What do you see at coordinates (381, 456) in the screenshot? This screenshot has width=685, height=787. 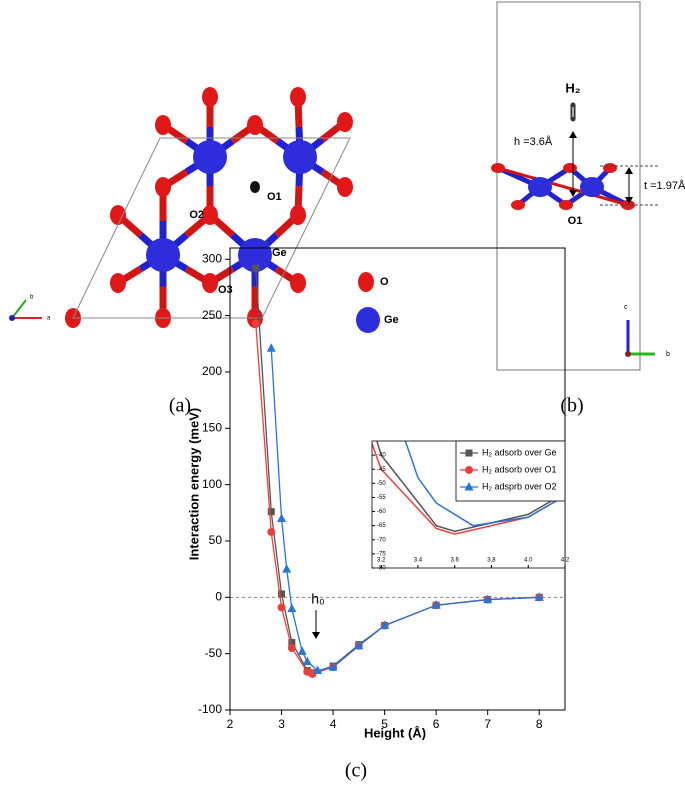 I see `inset-y-tick-label: -40` at bounding box center [381, 456].